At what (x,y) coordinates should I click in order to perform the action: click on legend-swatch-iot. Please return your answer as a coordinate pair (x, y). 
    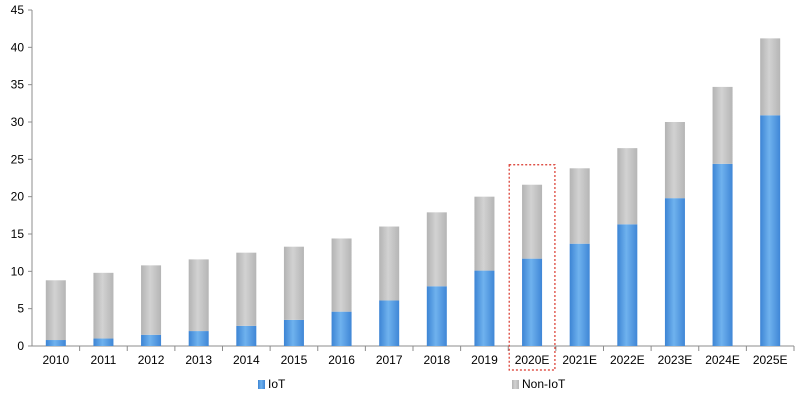
    Looking at the image, I should click on (261, 384).